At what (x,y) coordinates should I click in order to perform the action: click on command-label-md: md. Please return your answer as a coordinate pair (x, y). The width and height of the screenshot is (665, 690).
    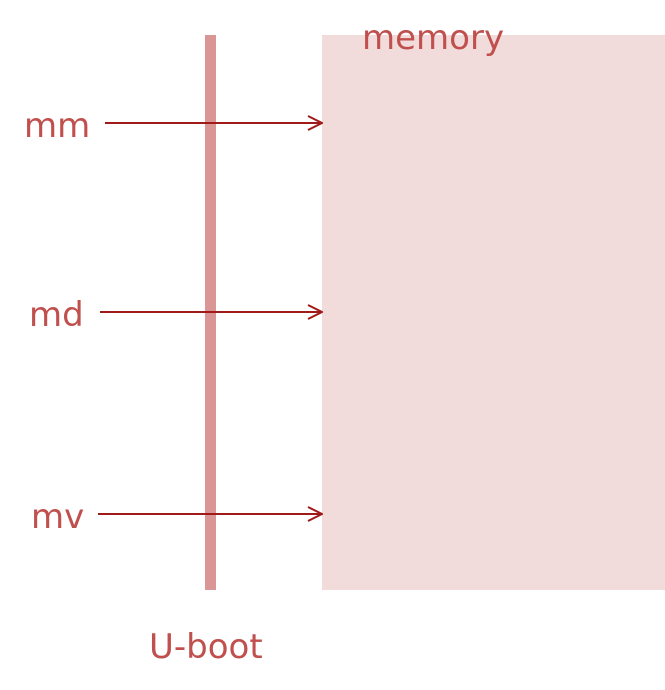
    Looking at the image, I should click on (56, 315).